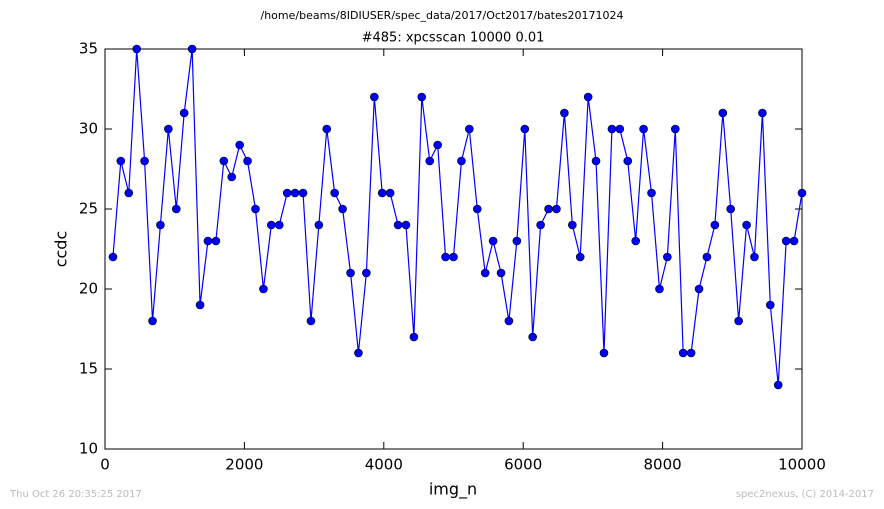  I want to click on chart-title: #485: xpcsscan 10000 0.01, so click(453, 38).